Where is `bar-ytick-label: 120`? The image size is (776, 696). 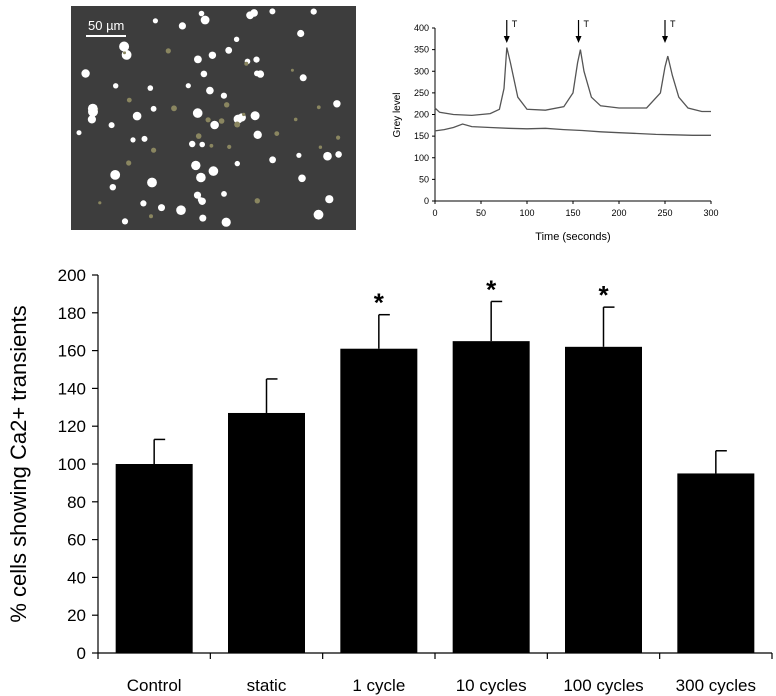
bar-ytick-label: 120 is located at coordinates (72, 426).